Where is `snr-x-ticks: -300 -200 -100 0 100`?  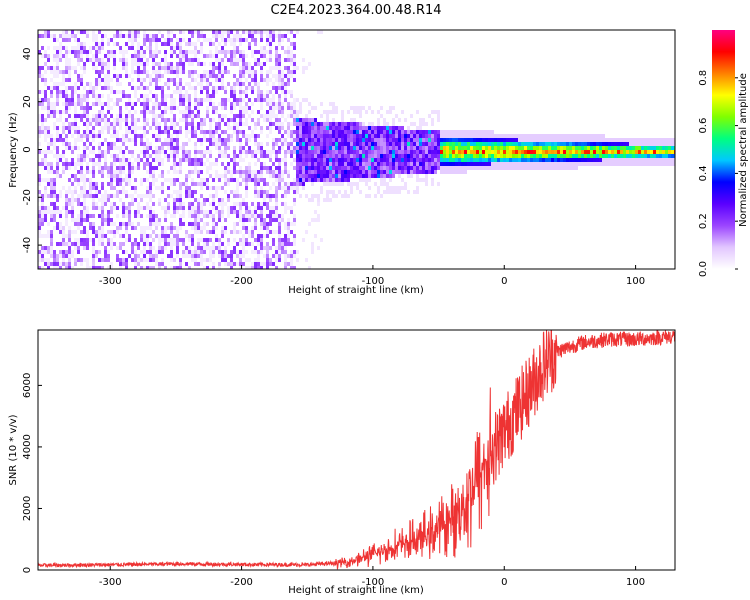
snr-x-ticks: -300 -200 -100 0 100 is located at coordinates (372, 577).